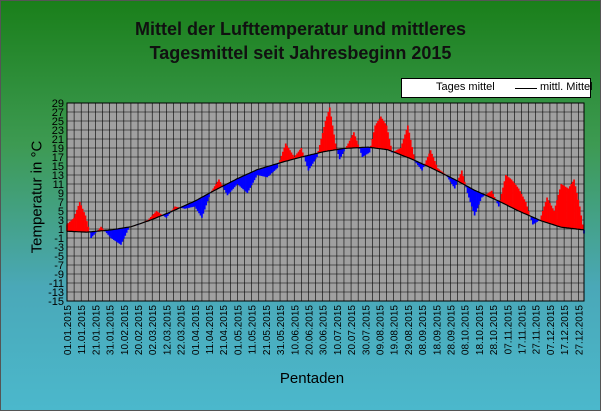 This screenshot has height=411, width=601. Describe the element at coordinates (494, 330) in the screenshot. I see `x-tick-label: 28.10.2015` at that location.